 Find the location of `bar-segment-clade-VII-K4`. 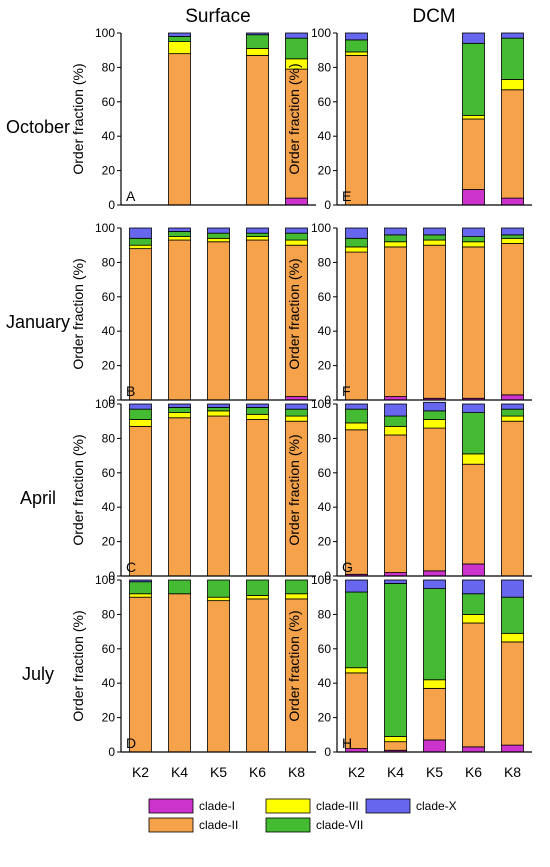

bar-segment-clade-VII-K4 is located at coordinates (179, 410).